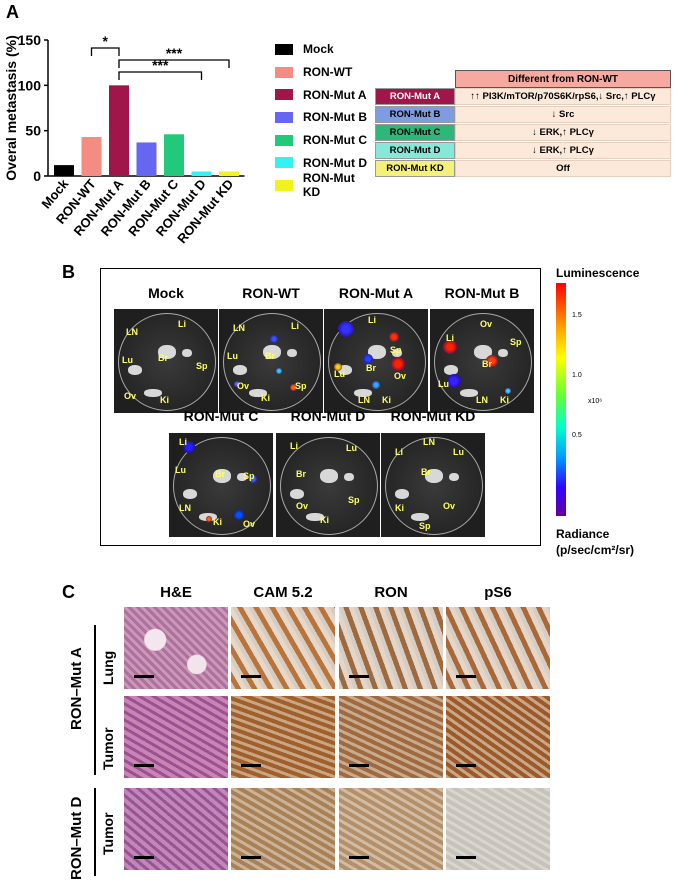 This screenshot has width=685, height=882. Describe the element at coordinates (318, 49) in the screenshot. I see `legend-label: Mock` at that location.